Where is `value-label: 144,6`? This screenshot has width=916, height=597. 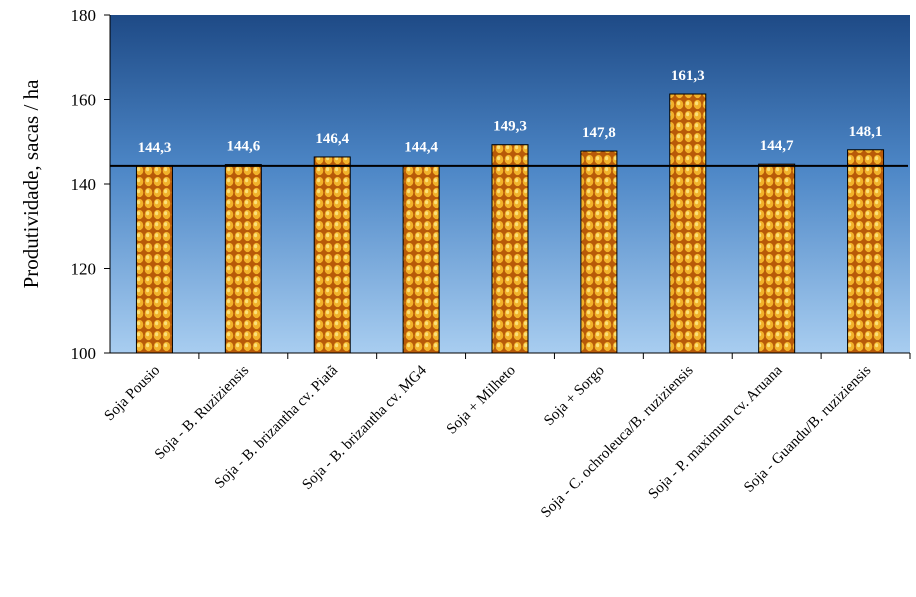
value-label: 144,6 is located at coordinates (243, 147).